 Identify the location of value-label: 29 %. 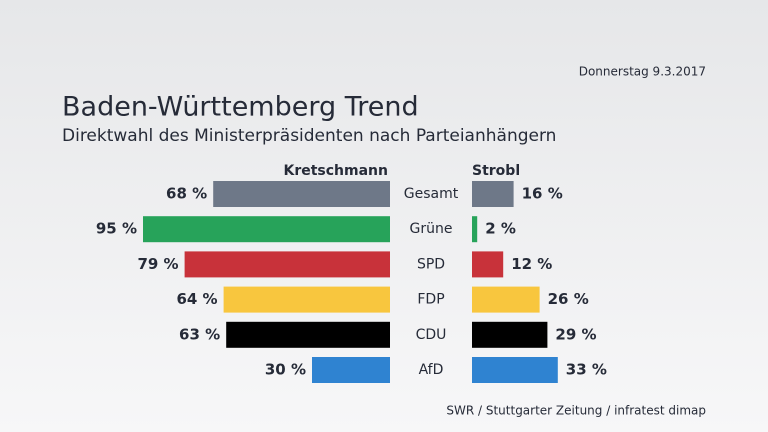
(575, 334).